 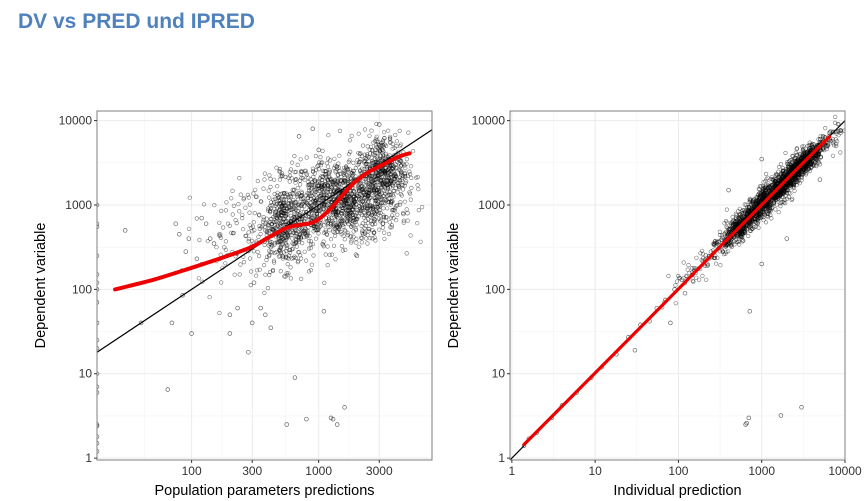 I want to click on x-tick-label: 1, so click(x=512, y=471).